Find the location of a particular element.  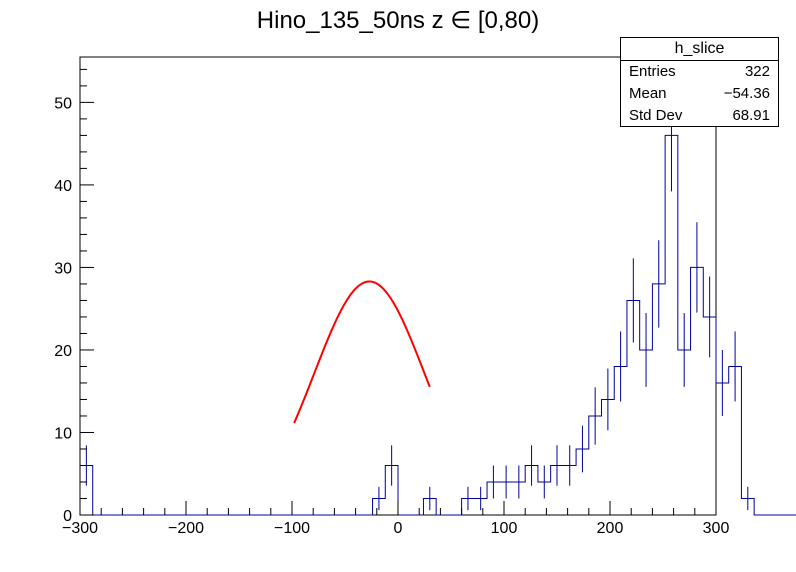

y-tick-label: 0 is located at coordinates (67, 516).